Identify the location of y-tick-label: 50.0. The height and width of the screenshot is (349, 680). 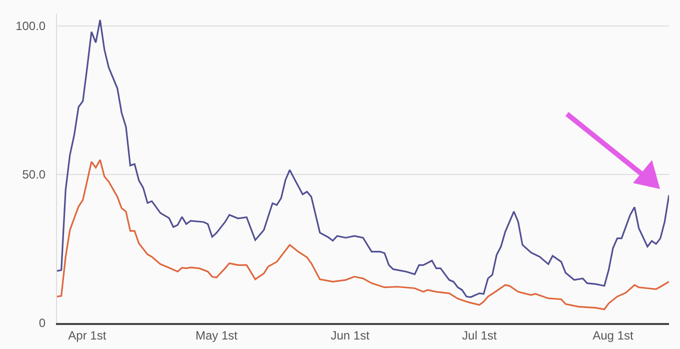
(34, 175).